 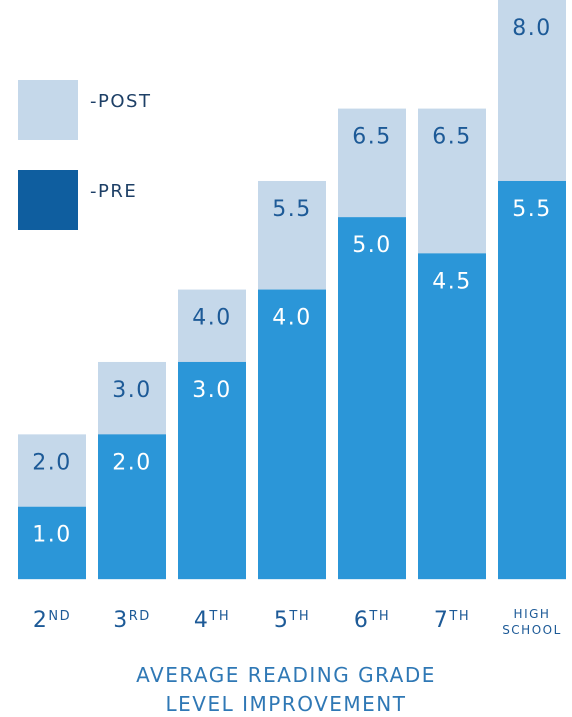 I want to click on x-tick-label: 5TH, so click(x=292, y=620).